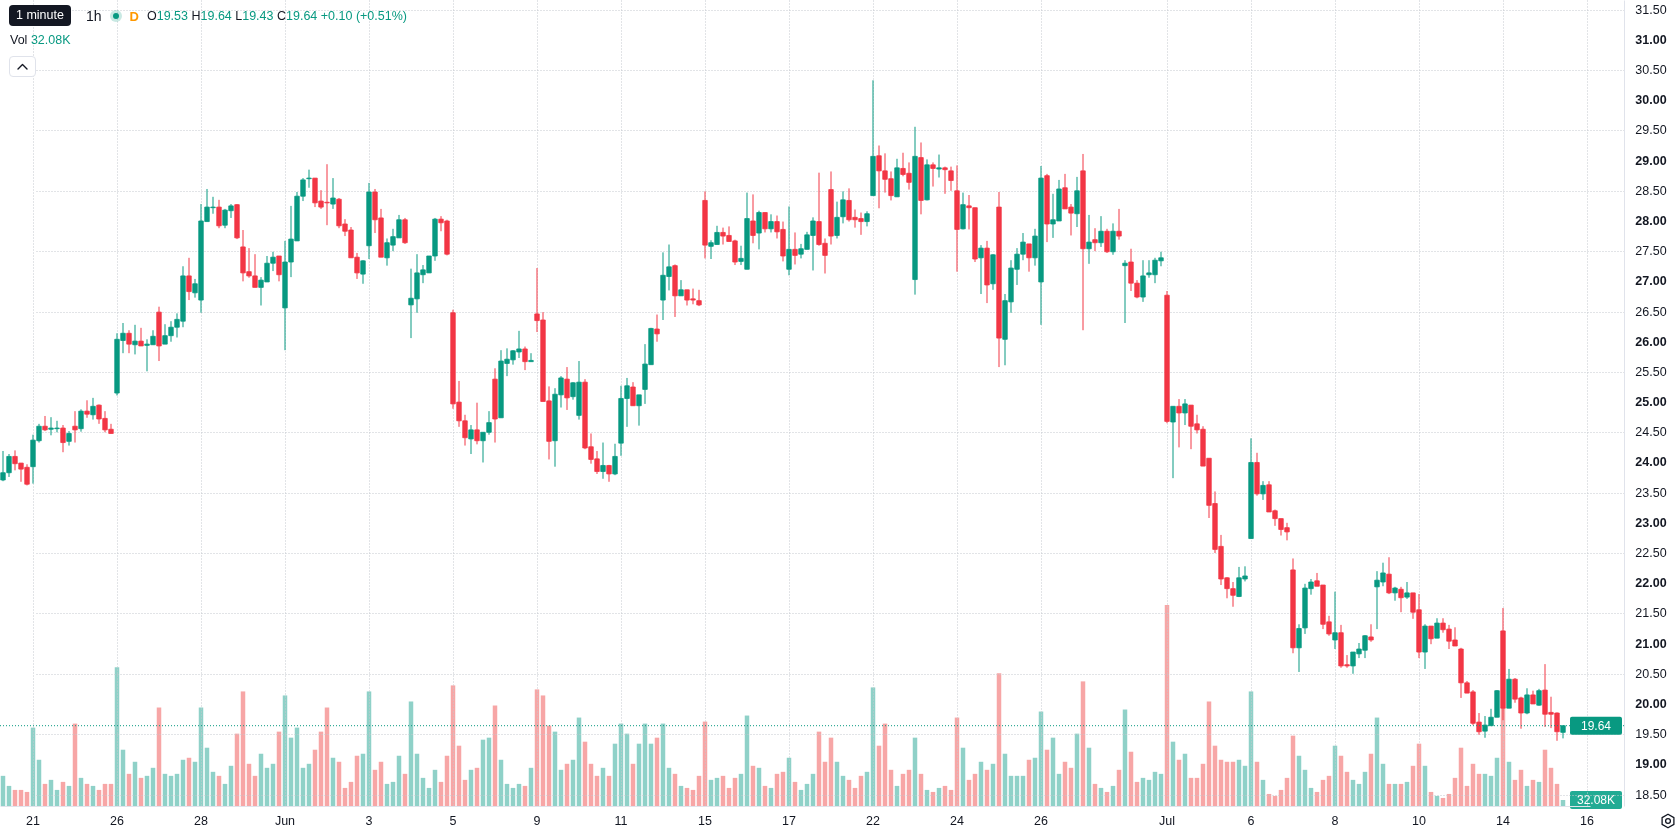 The height and width of the screenshot is (835, 1678). Describe the element at coordinates (1651, 794) in the screenshot. I see `y-tick-label: 18.50` at that location.